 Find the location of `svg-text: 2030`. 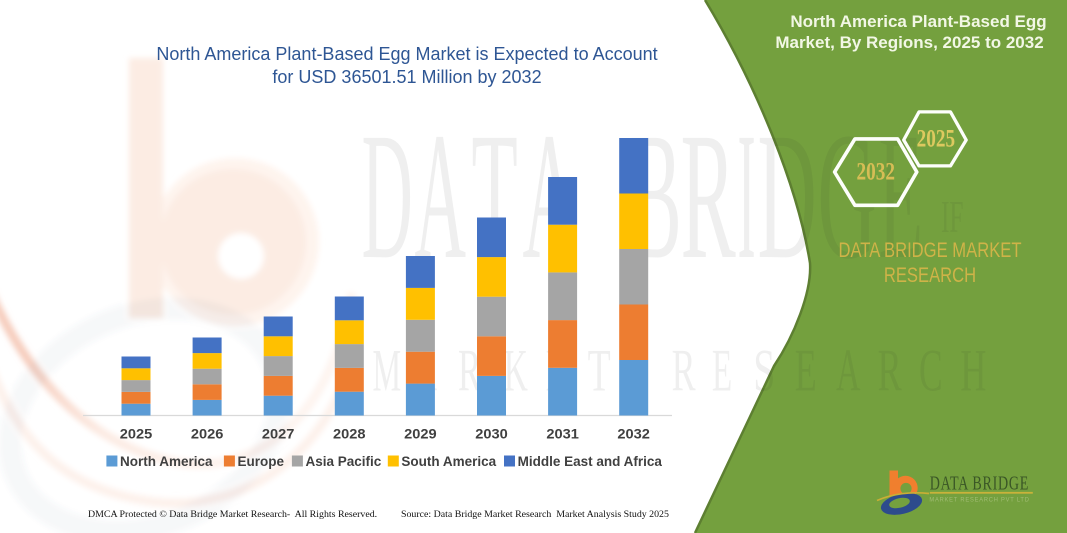

svg-text: 2030 is located at coordinates (491, 434).